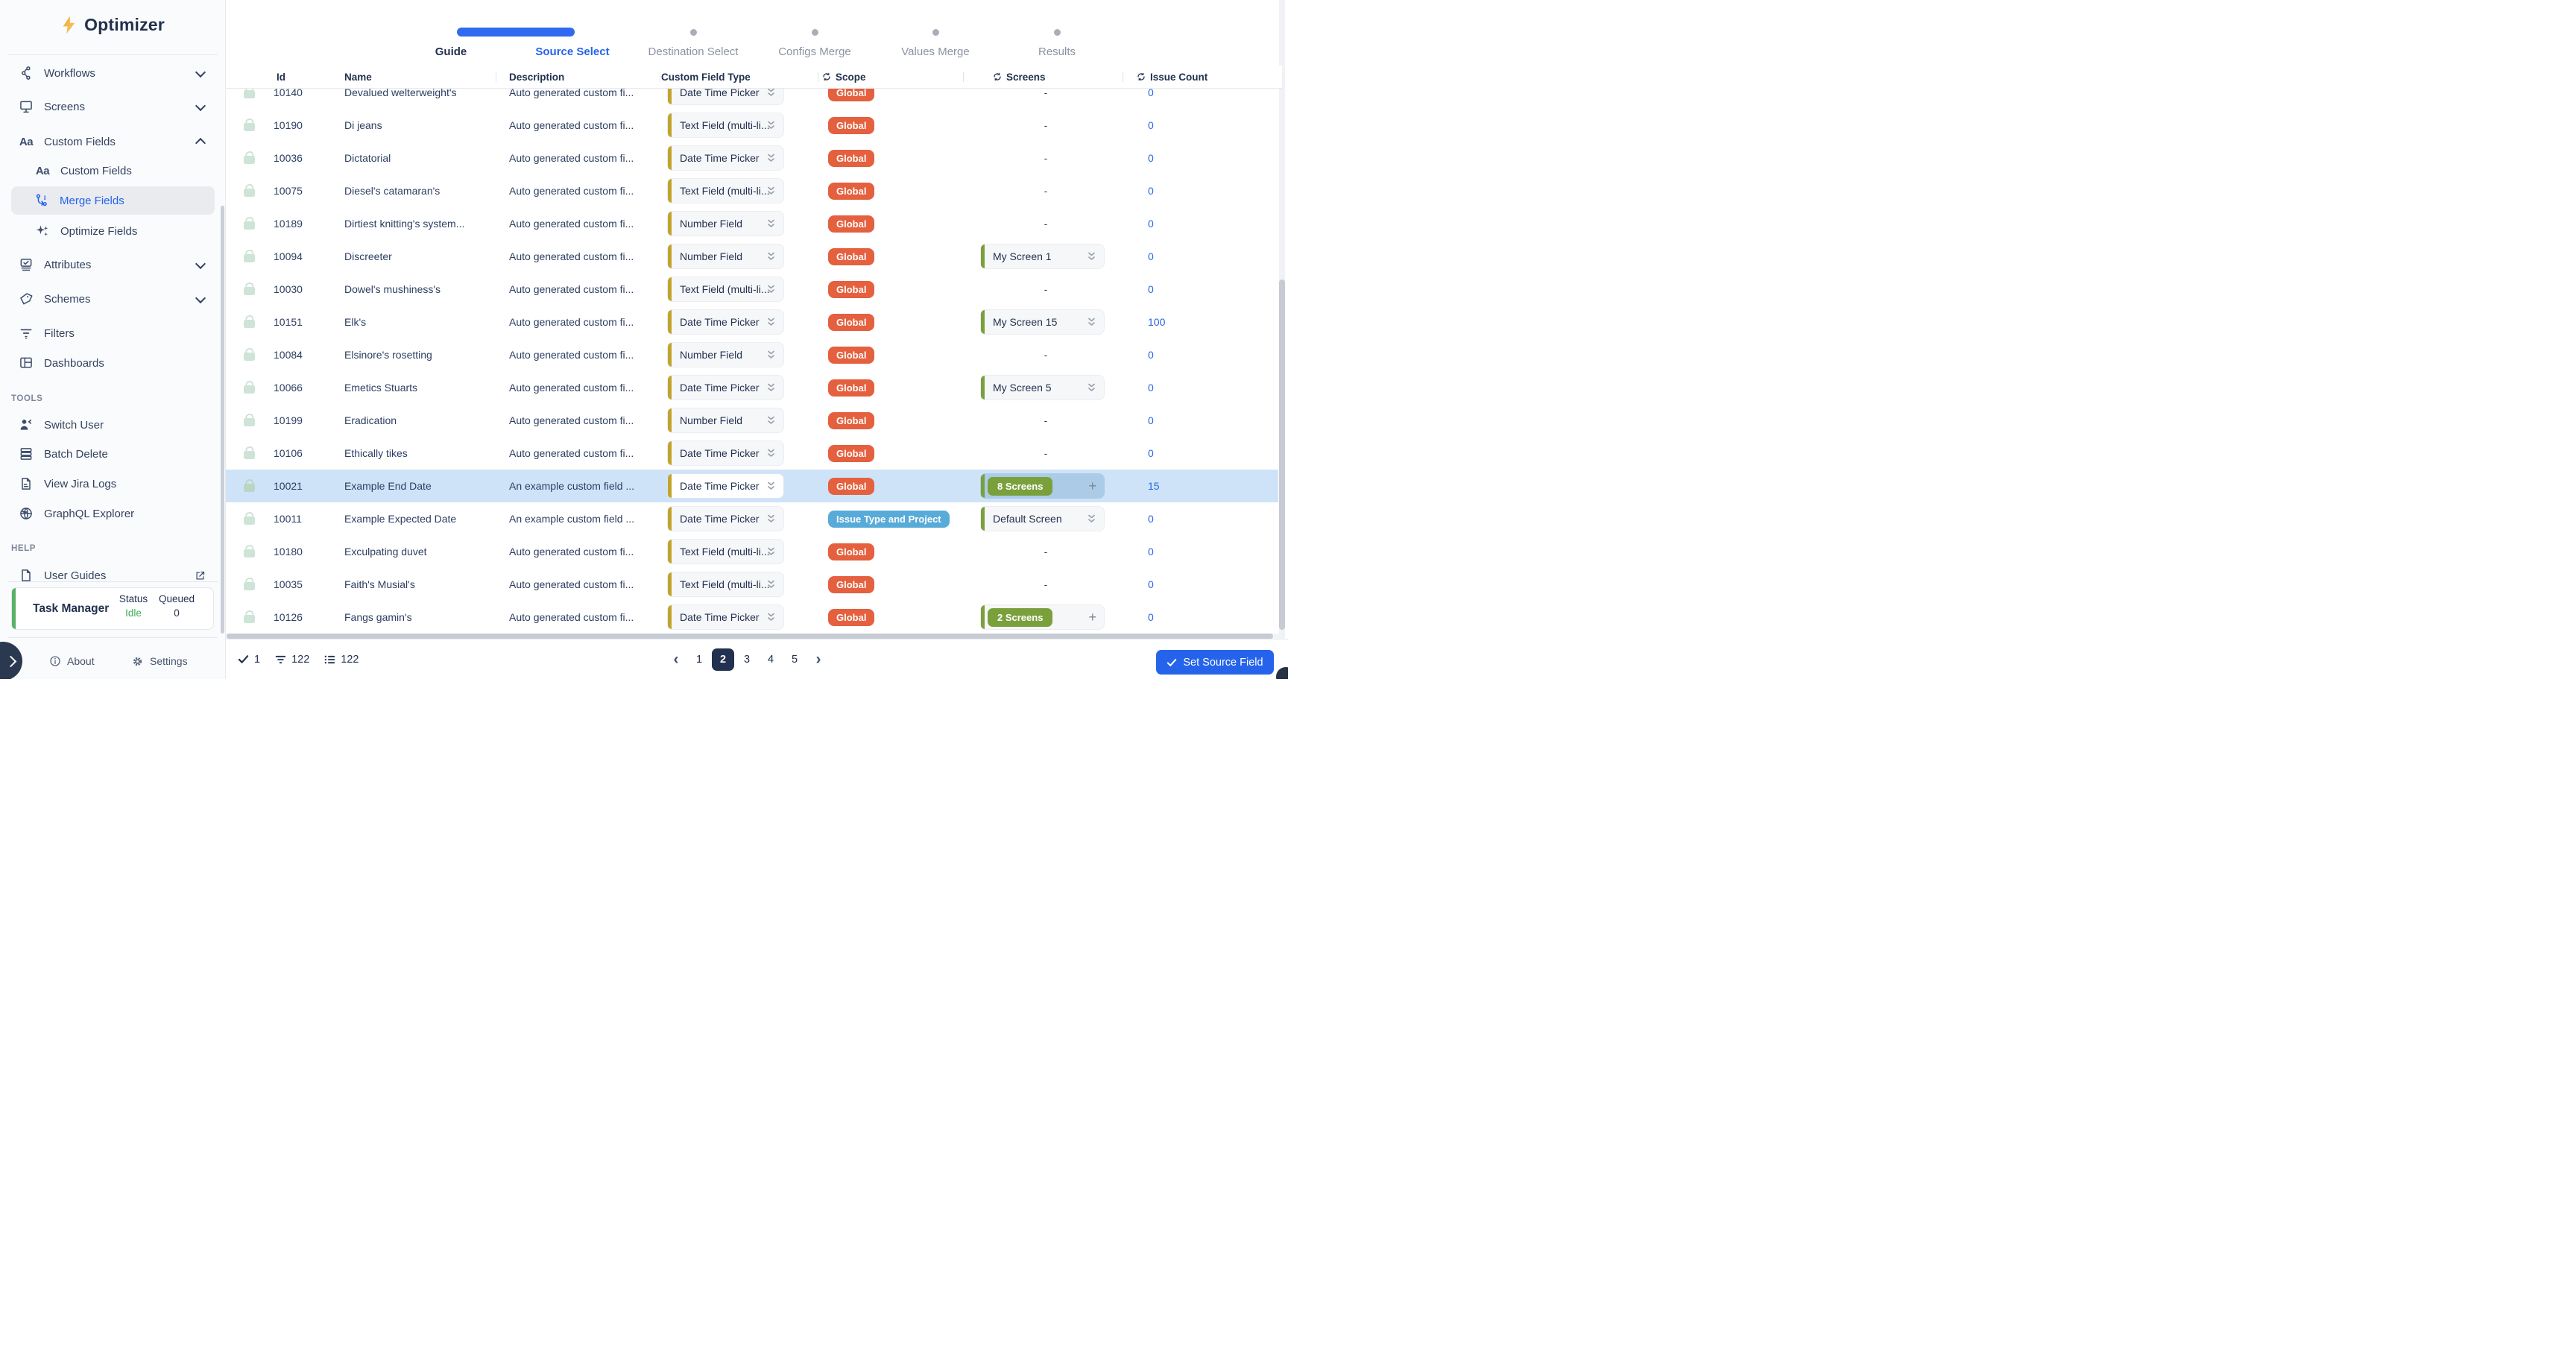 Image resolution: width=2576 pixels, height=1358 pixels. I want to click on sidebar-item-graphql-explorer: GraphQL Explorer, so click(113, 513).